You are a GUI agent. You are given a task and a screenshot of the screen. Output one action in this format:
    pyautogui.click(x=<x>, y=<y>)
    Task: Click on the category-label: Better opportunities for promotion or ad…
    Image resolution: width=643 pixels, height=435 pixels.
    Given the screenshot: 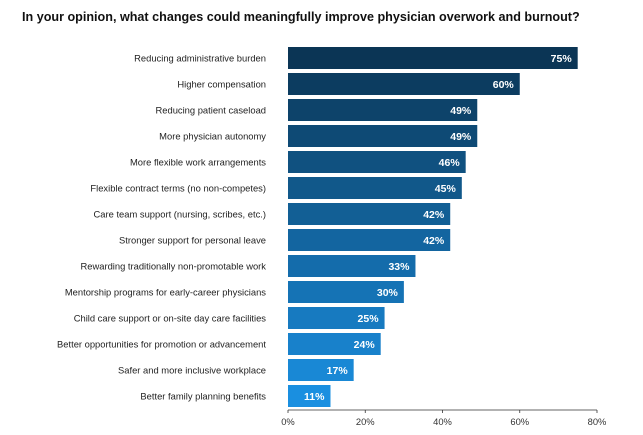 What is the action you would take?
    pyautogui.click(x=161, y=343)
    